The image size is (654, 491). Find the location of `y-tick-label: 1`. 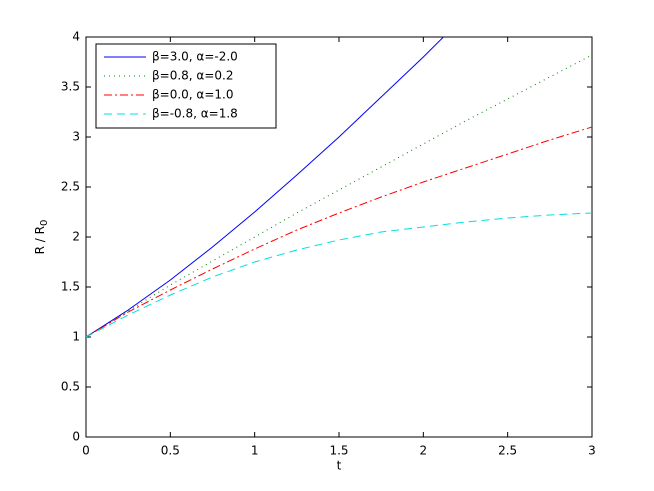

y-tick-label: 1 is located at coordinates (76, 337).